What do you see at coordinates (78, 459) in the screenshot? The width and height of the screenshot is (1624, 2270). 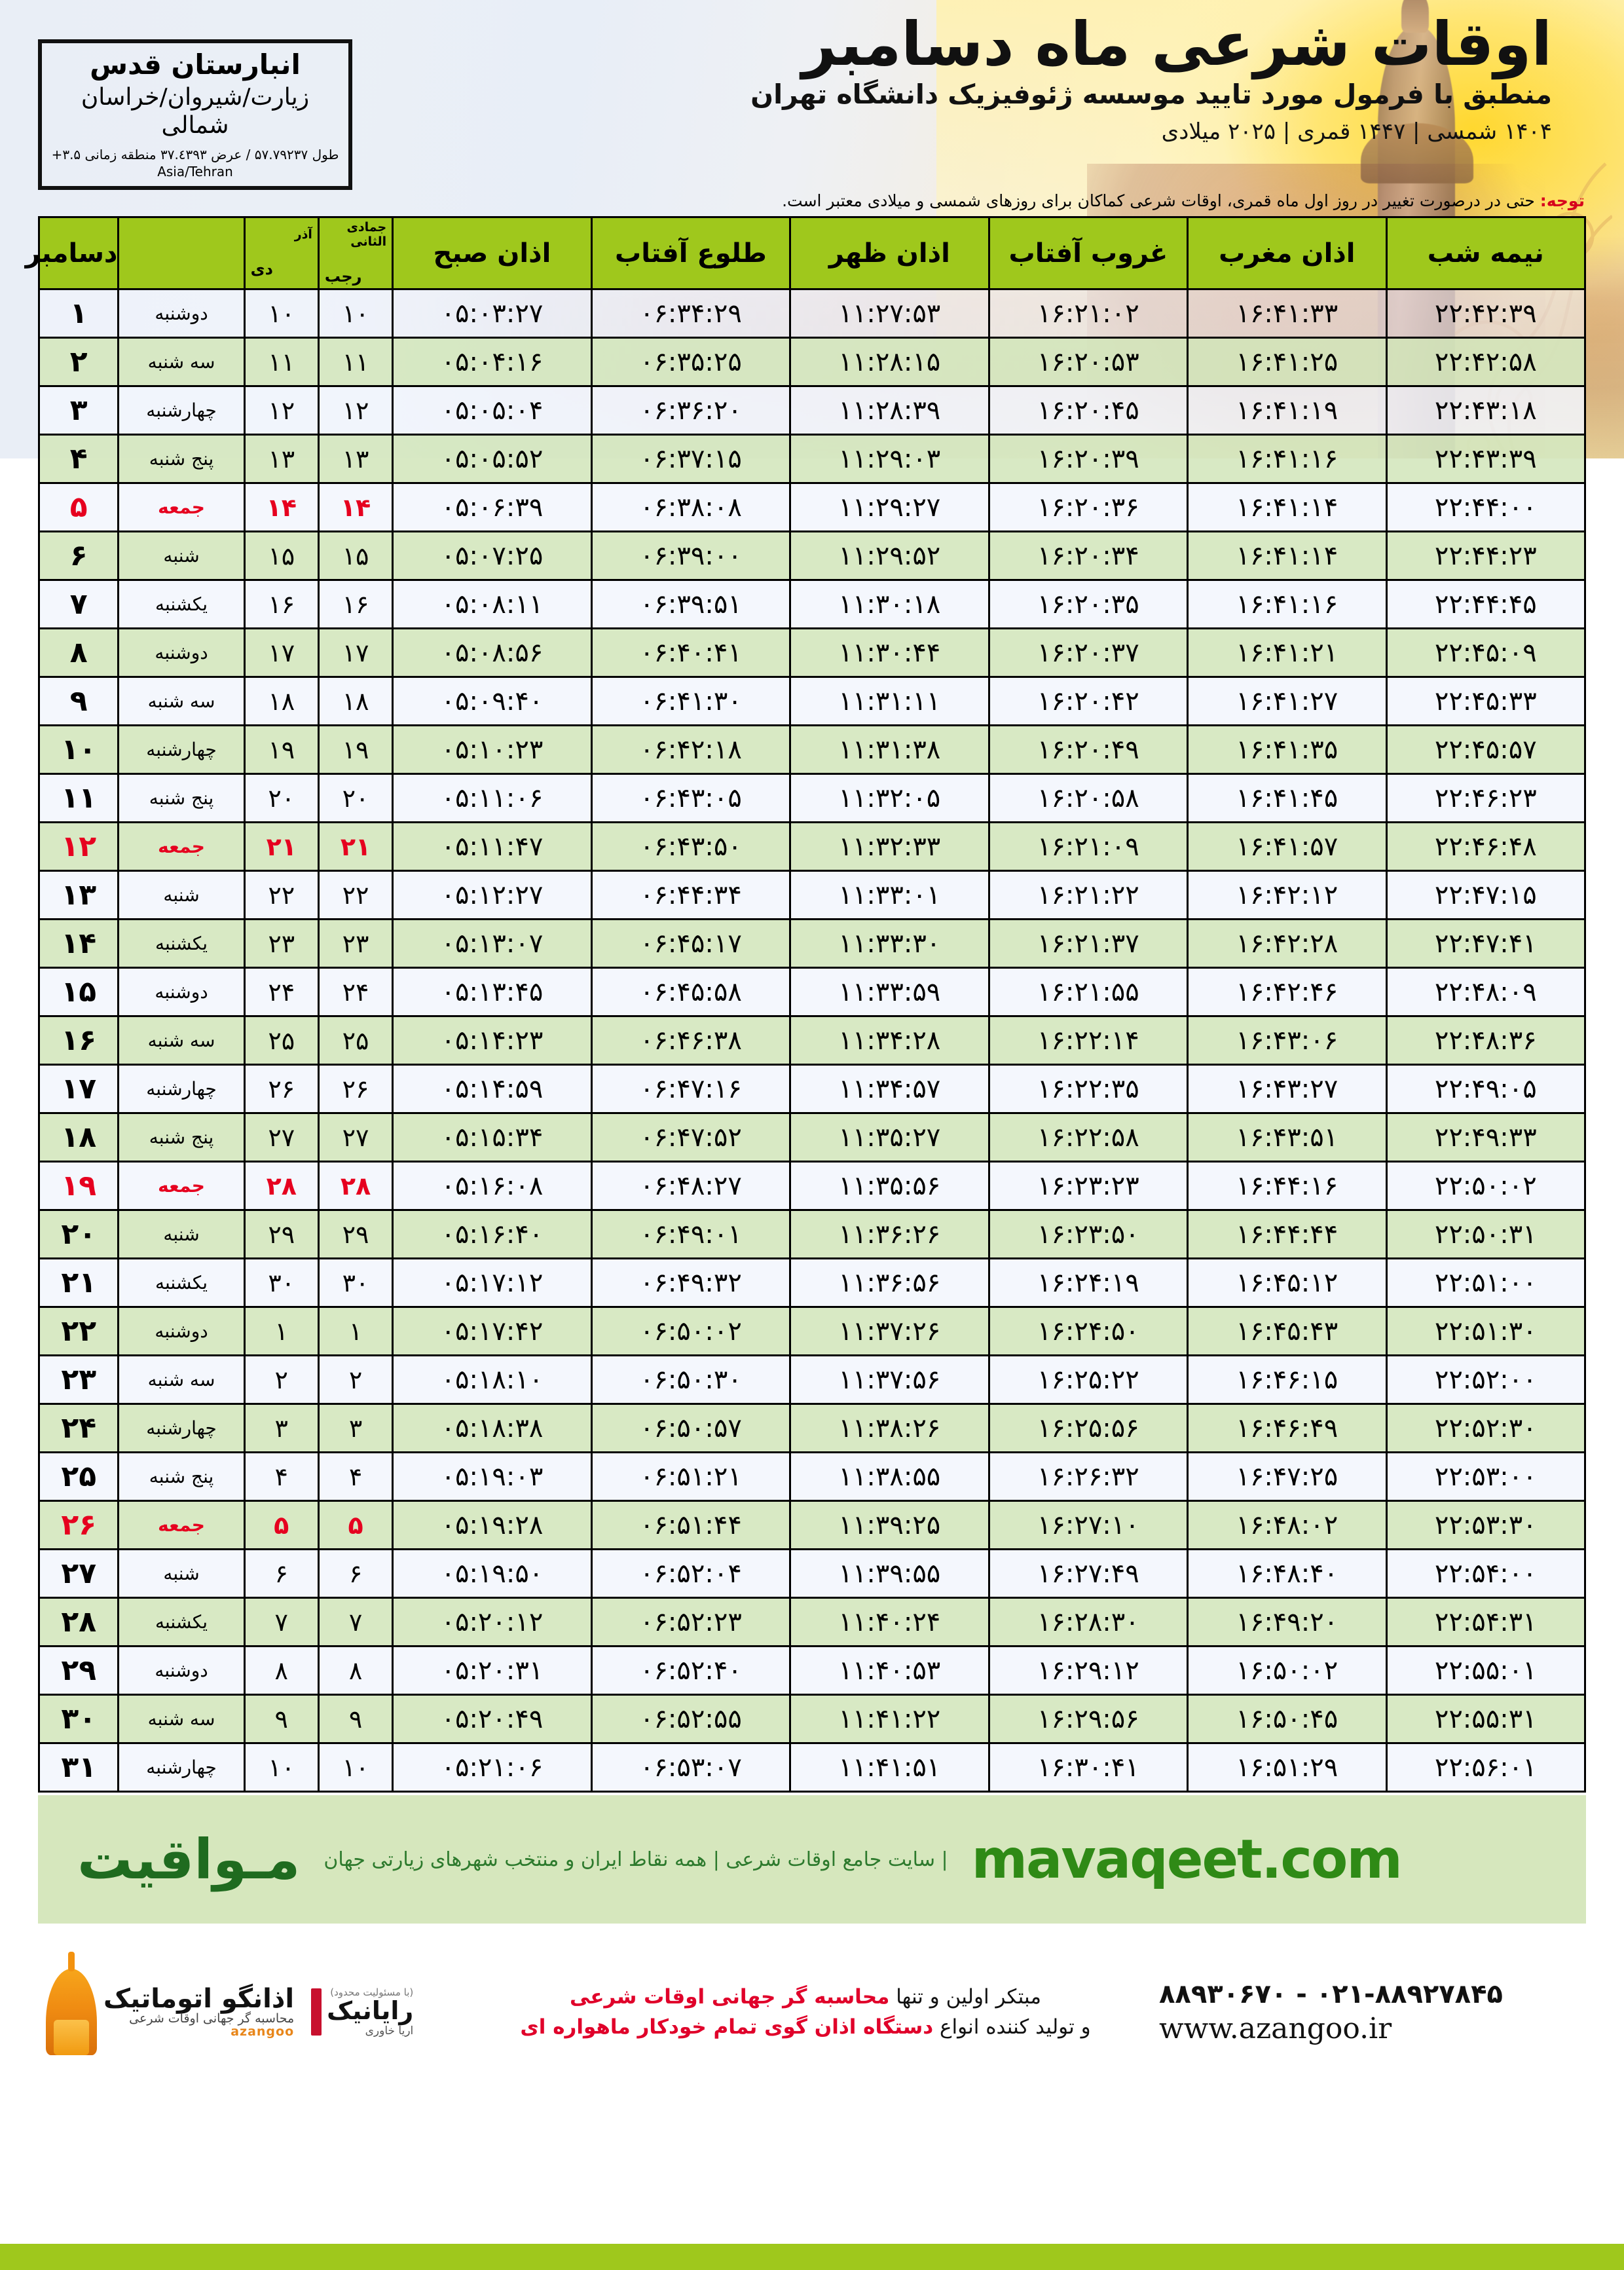 I see `cell-day: ۴` at bounding box center [78, 459].